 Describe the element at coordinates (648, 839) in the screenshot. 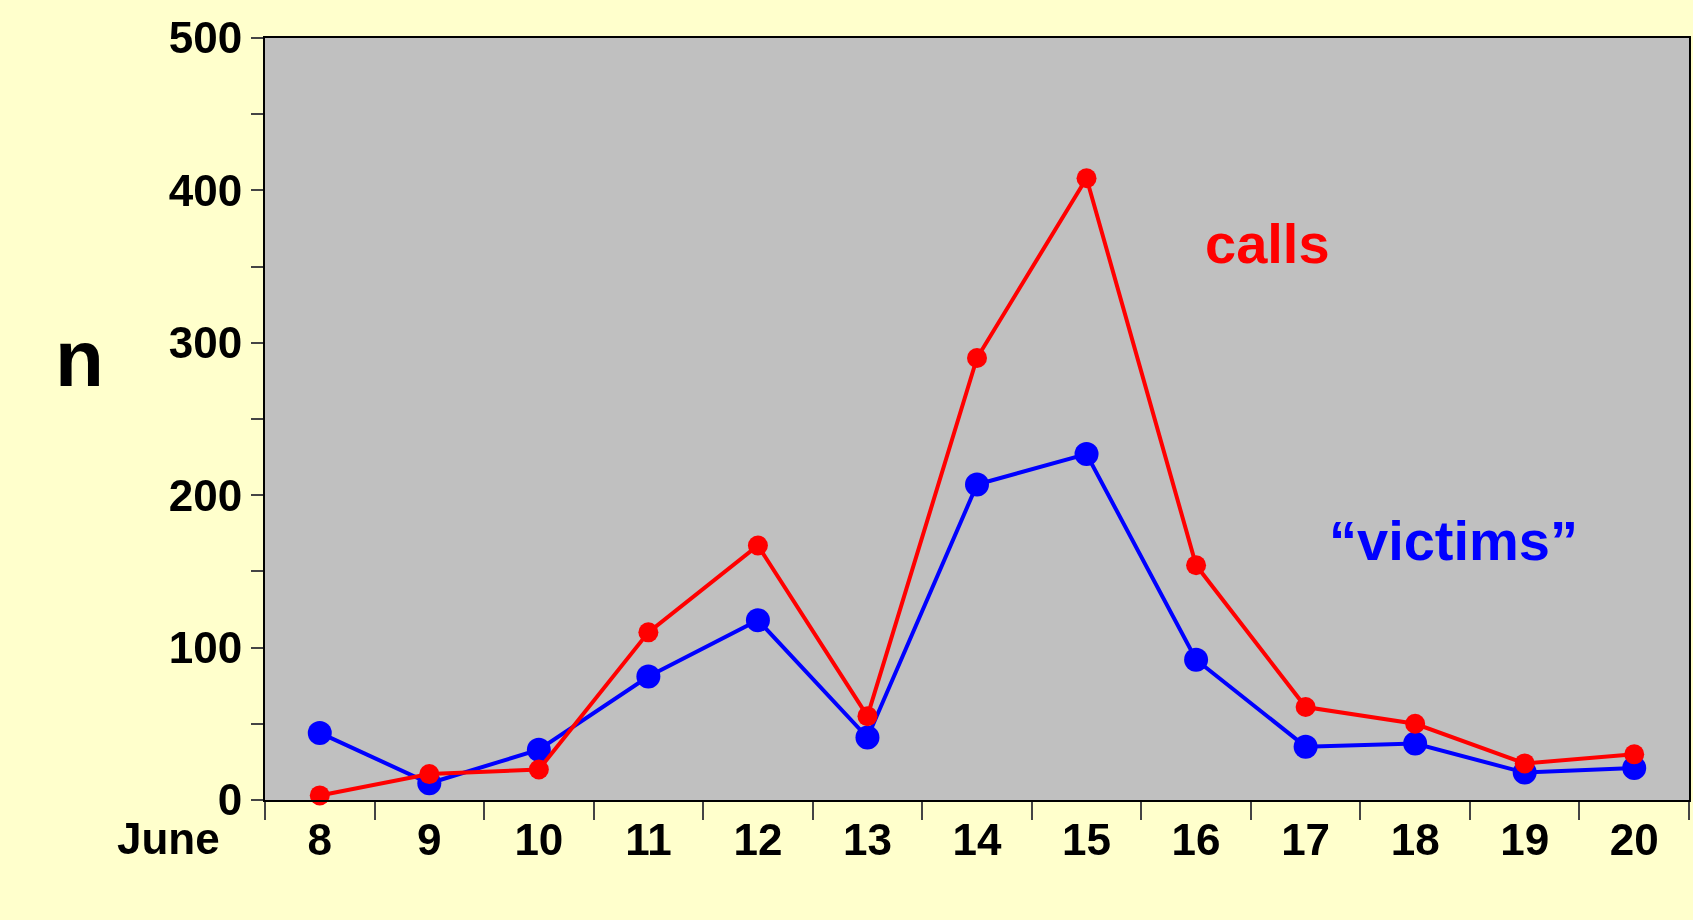

I see `x-tick-label: 11` at that location.